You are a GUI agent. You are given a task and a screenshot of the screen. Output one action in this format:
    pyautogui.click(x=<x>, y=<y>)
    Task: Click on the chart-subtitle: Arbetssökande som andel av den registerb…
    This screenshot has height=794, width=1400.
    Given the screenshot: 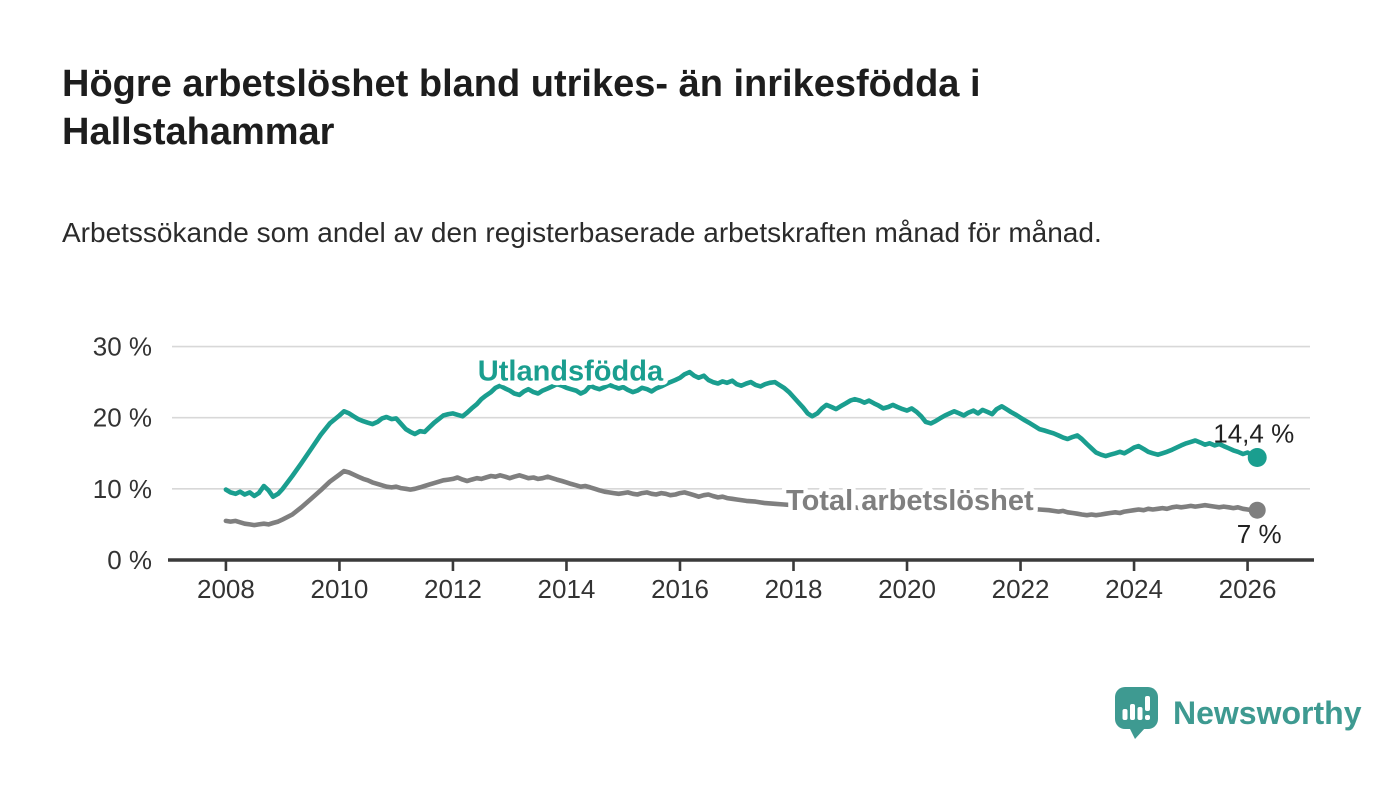 What is the action you would take?
    pyautogui.click(x=582, y=232)
    